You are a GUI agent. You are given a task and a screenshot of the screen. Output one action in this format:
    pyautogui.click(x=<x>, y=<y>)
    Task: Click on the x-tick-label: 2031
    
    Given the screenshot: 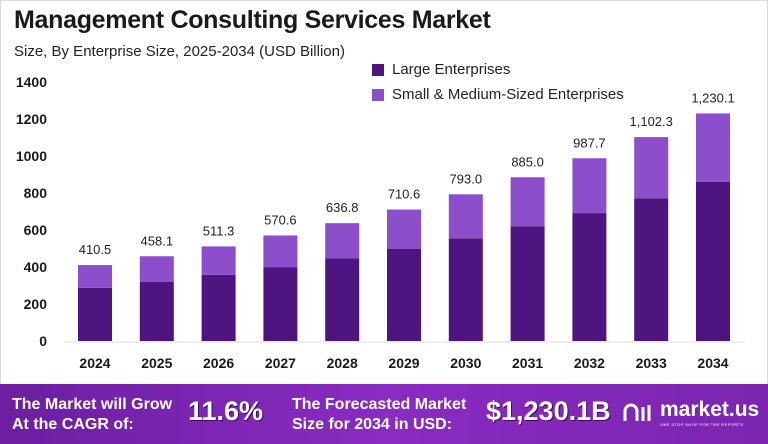 What is the action you would take?
    pyautogui.click(x=527, y=363)
    